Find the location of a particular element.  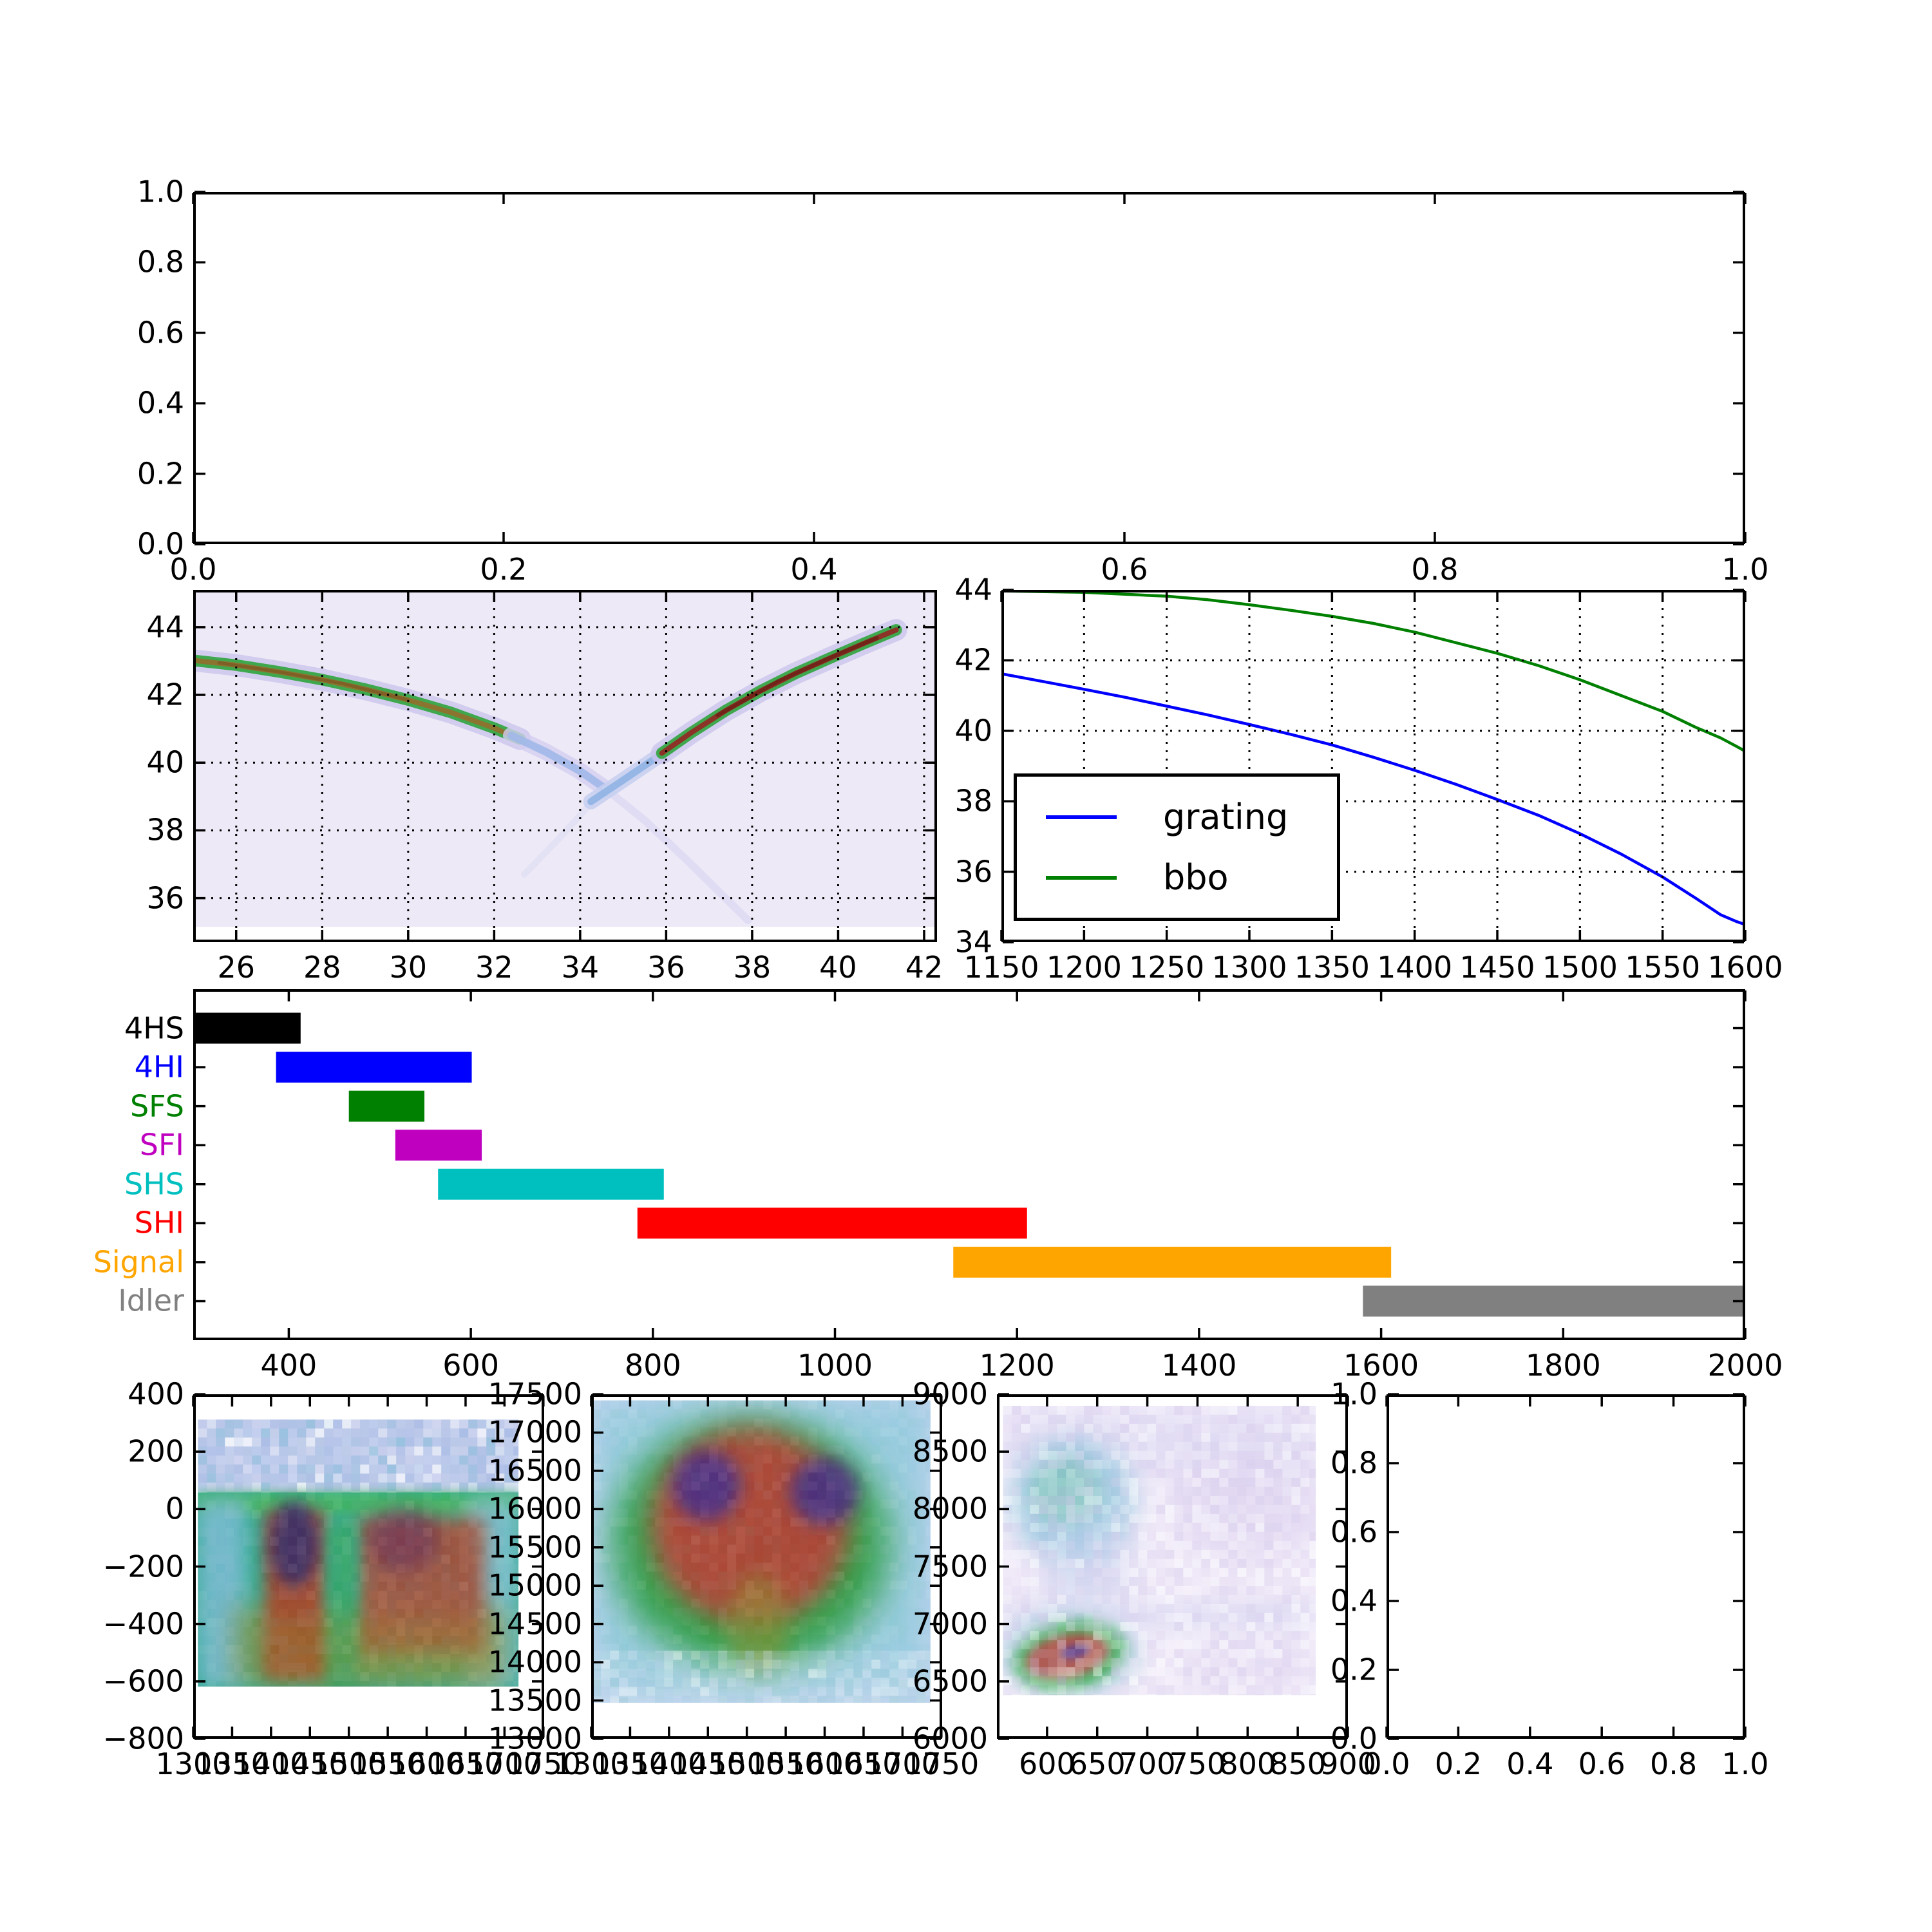

y-tick-label: 15500 is located at coordinates (535, 1547).